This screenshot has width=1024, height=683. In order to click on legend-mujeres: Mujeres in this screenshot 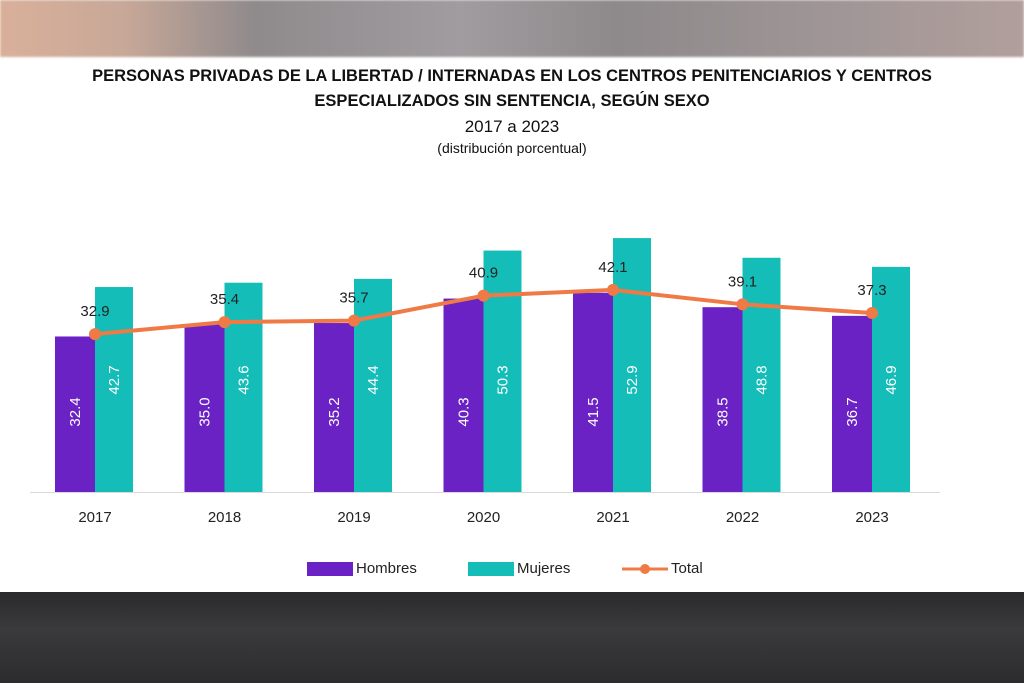, I will do `click(519, 568)`.